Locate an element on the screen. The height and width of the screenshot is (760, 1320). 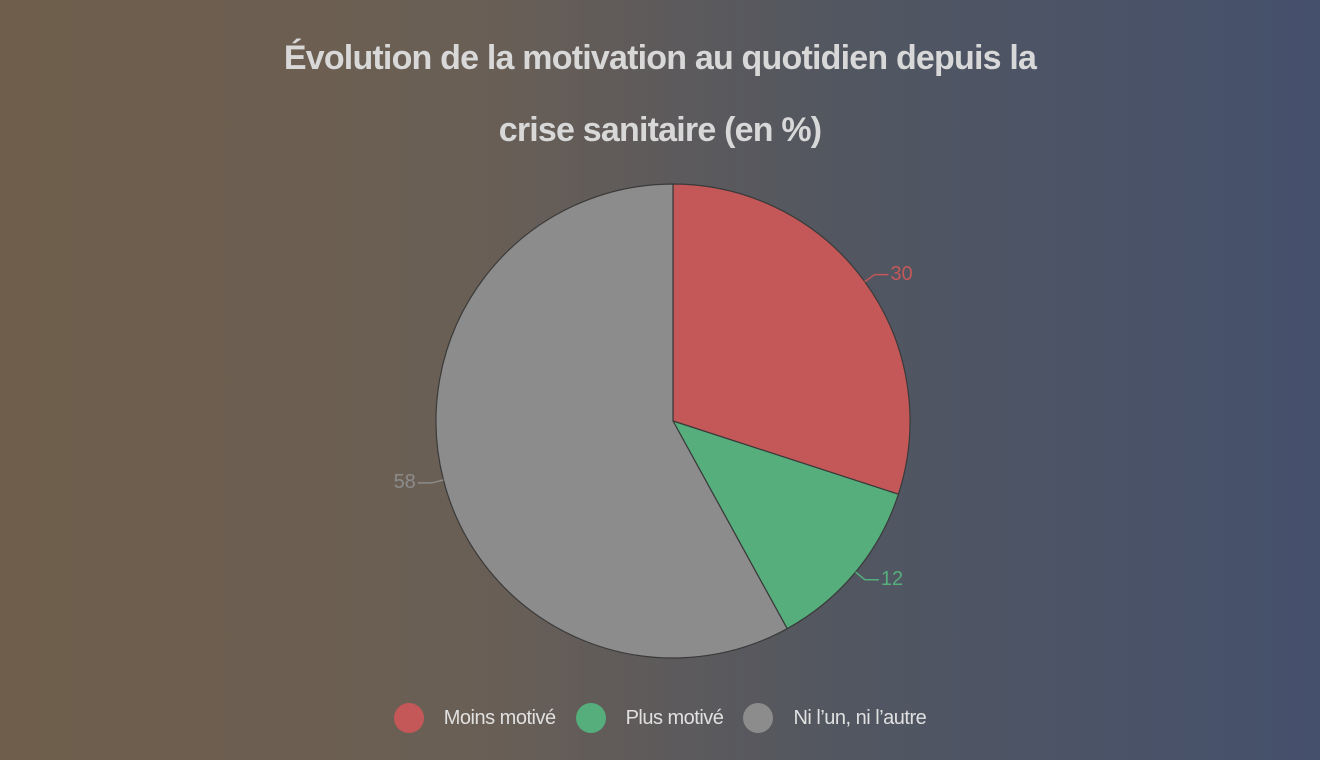
legend-item: Moins motivé is located at coordinates (474, 718).